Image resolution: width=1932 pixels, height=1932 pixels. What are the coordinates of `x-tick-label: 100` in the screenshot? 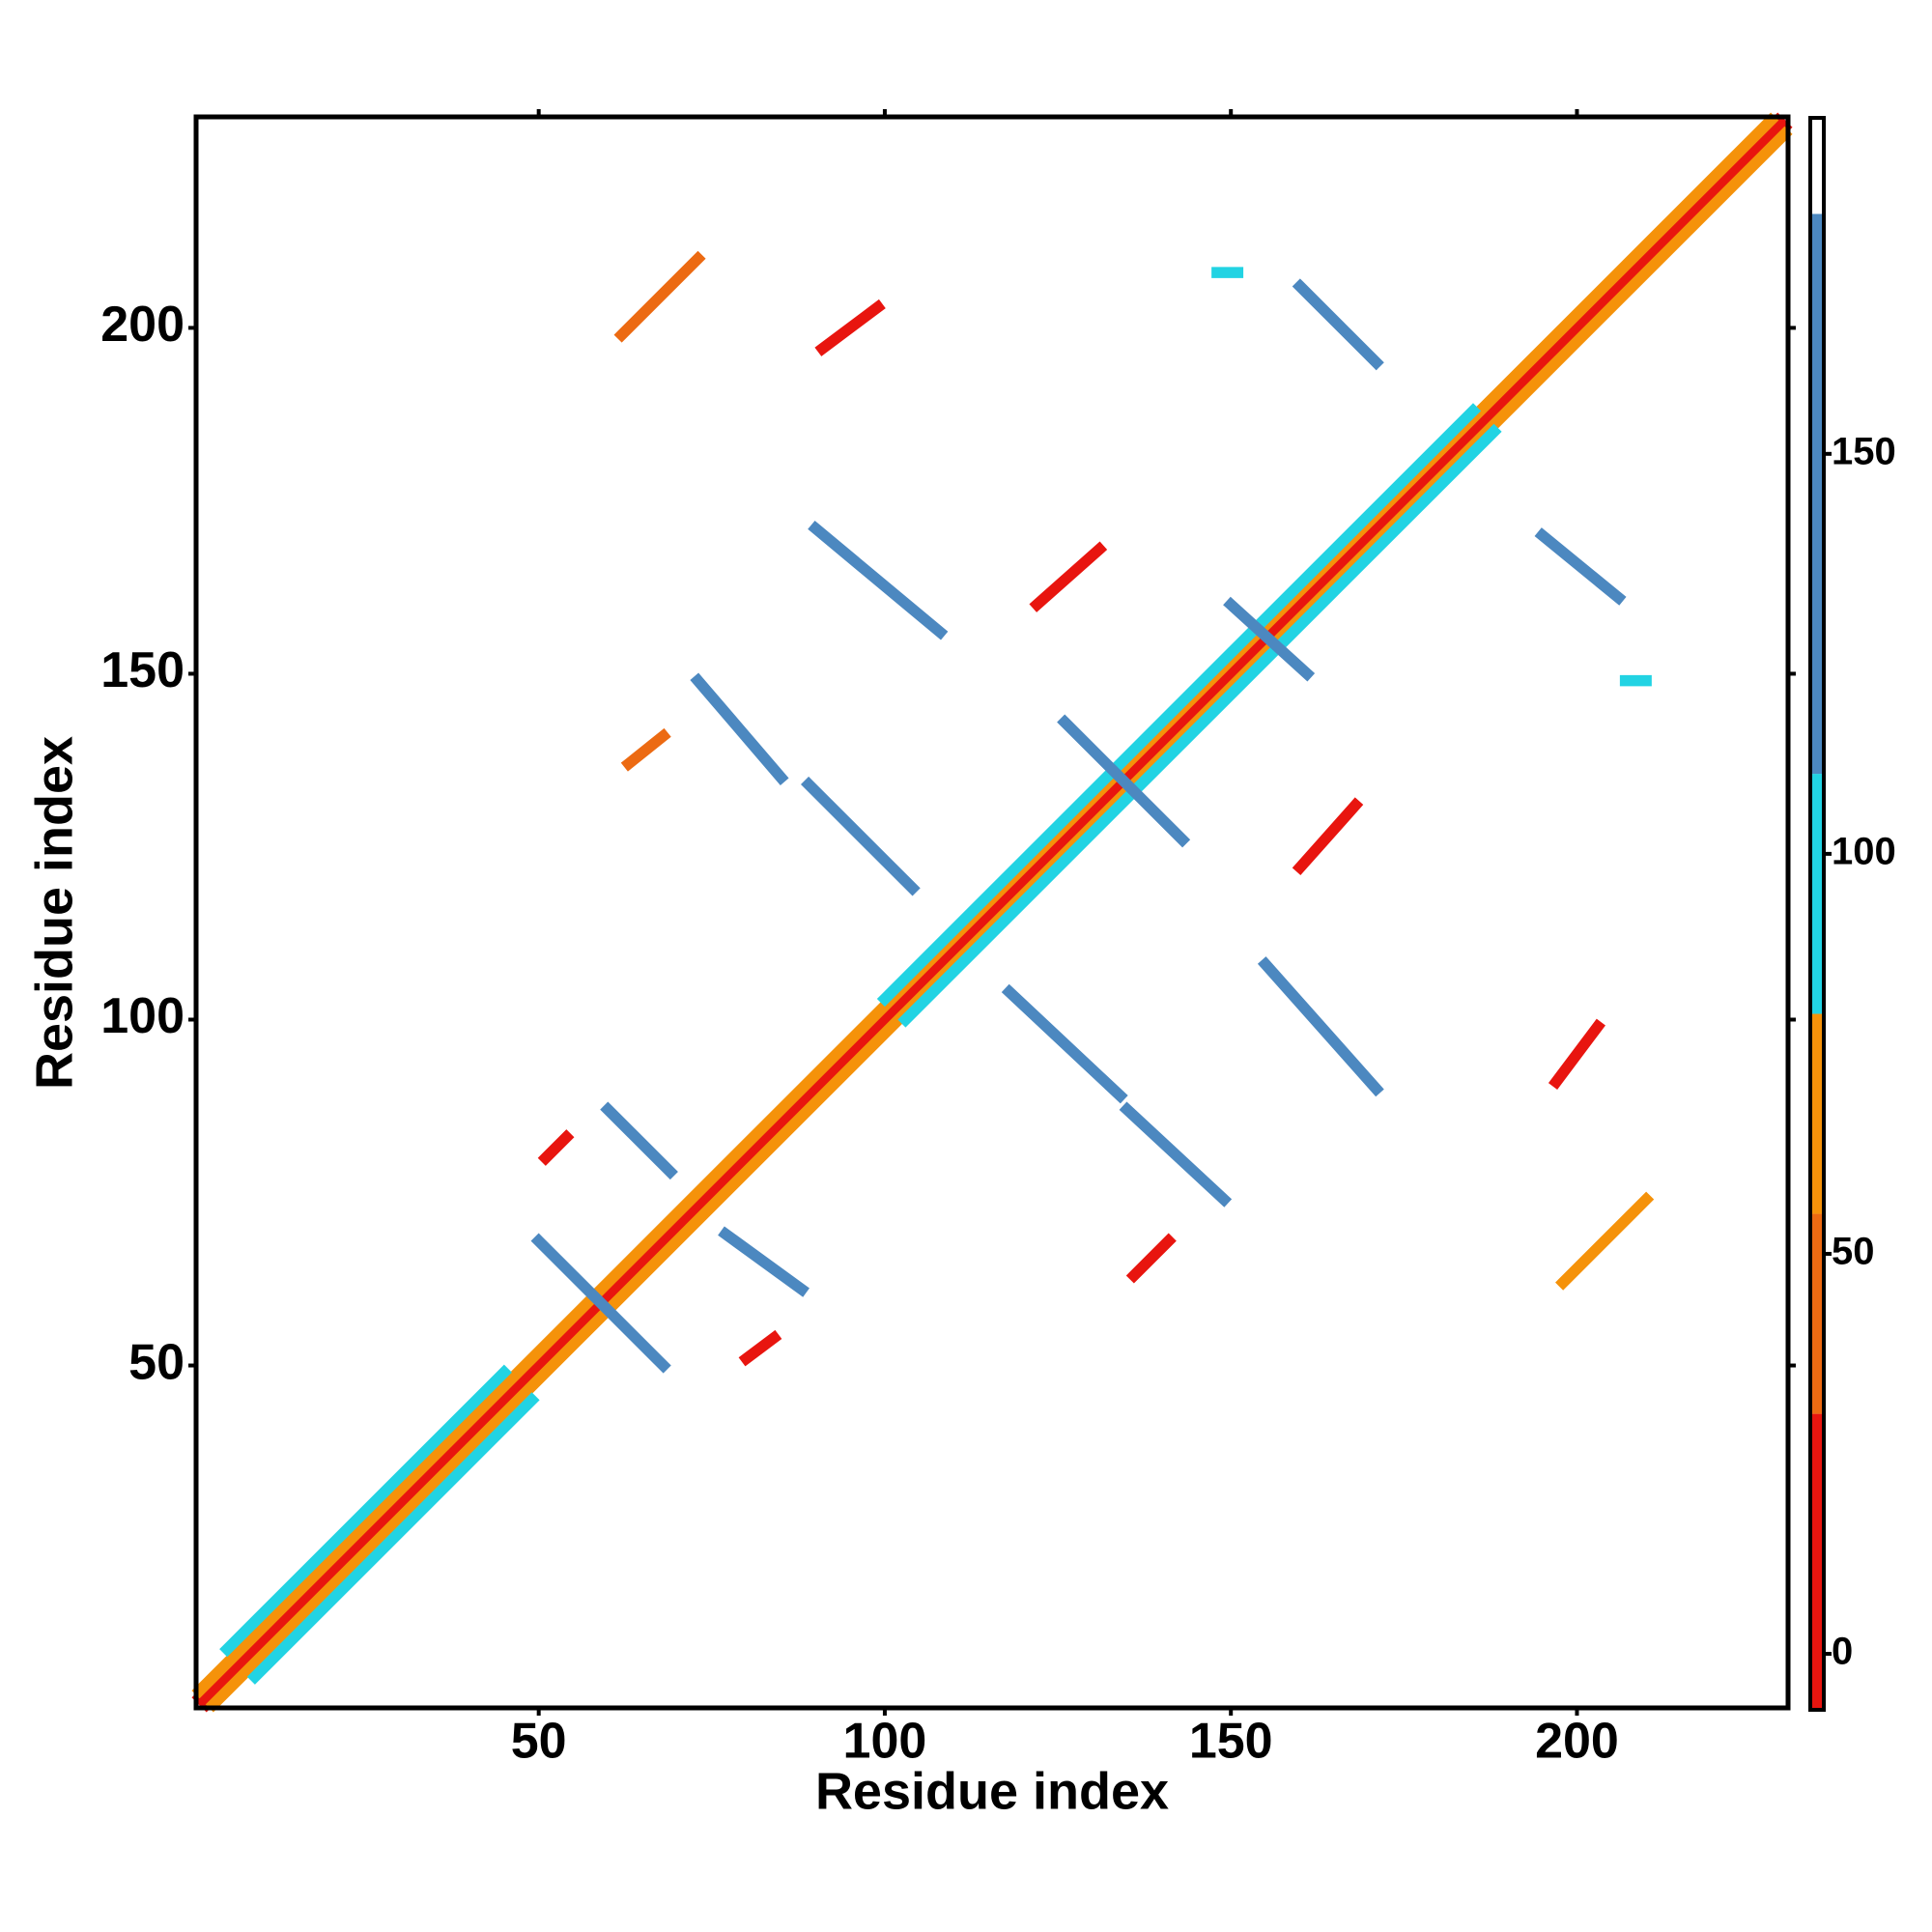 It's located at (885, 1742).